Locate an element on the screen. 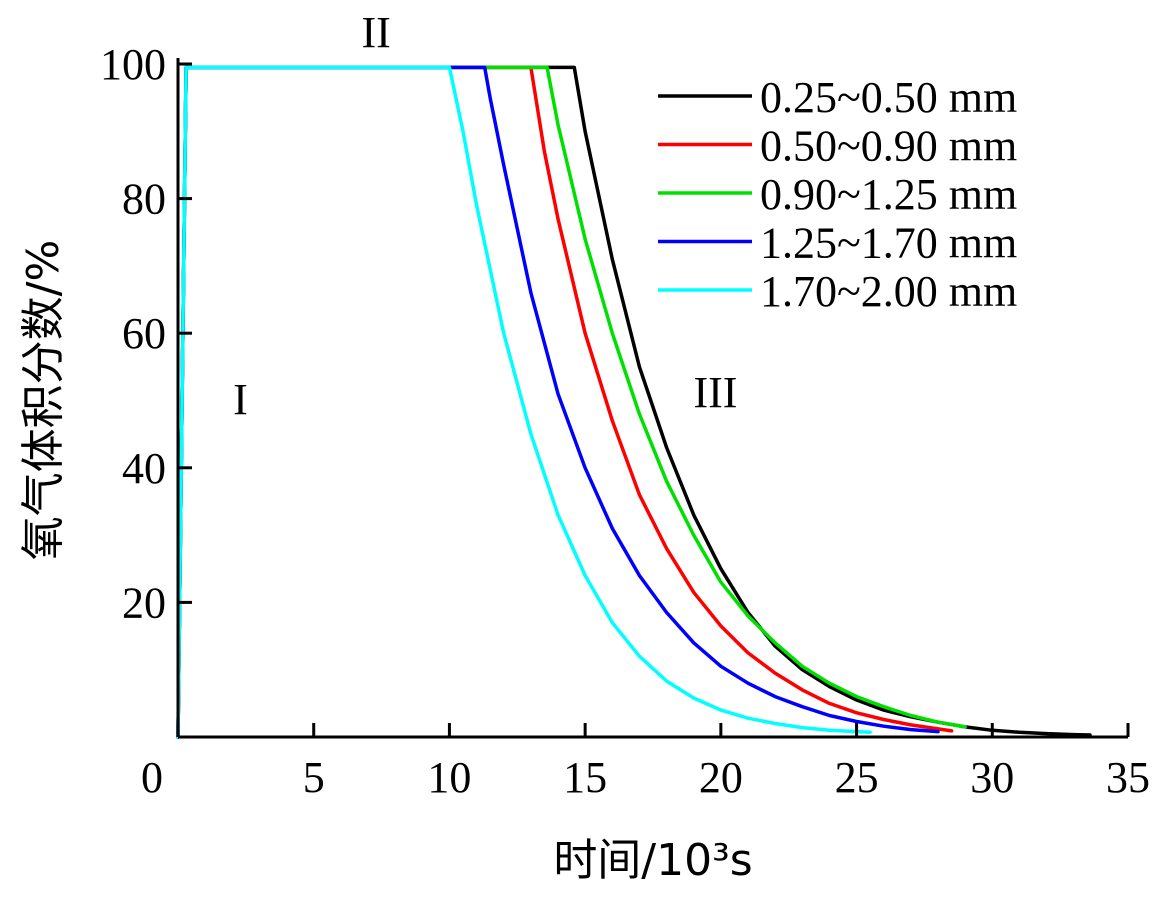  x-tick-label: 5 is located at coordinates (314, 777).